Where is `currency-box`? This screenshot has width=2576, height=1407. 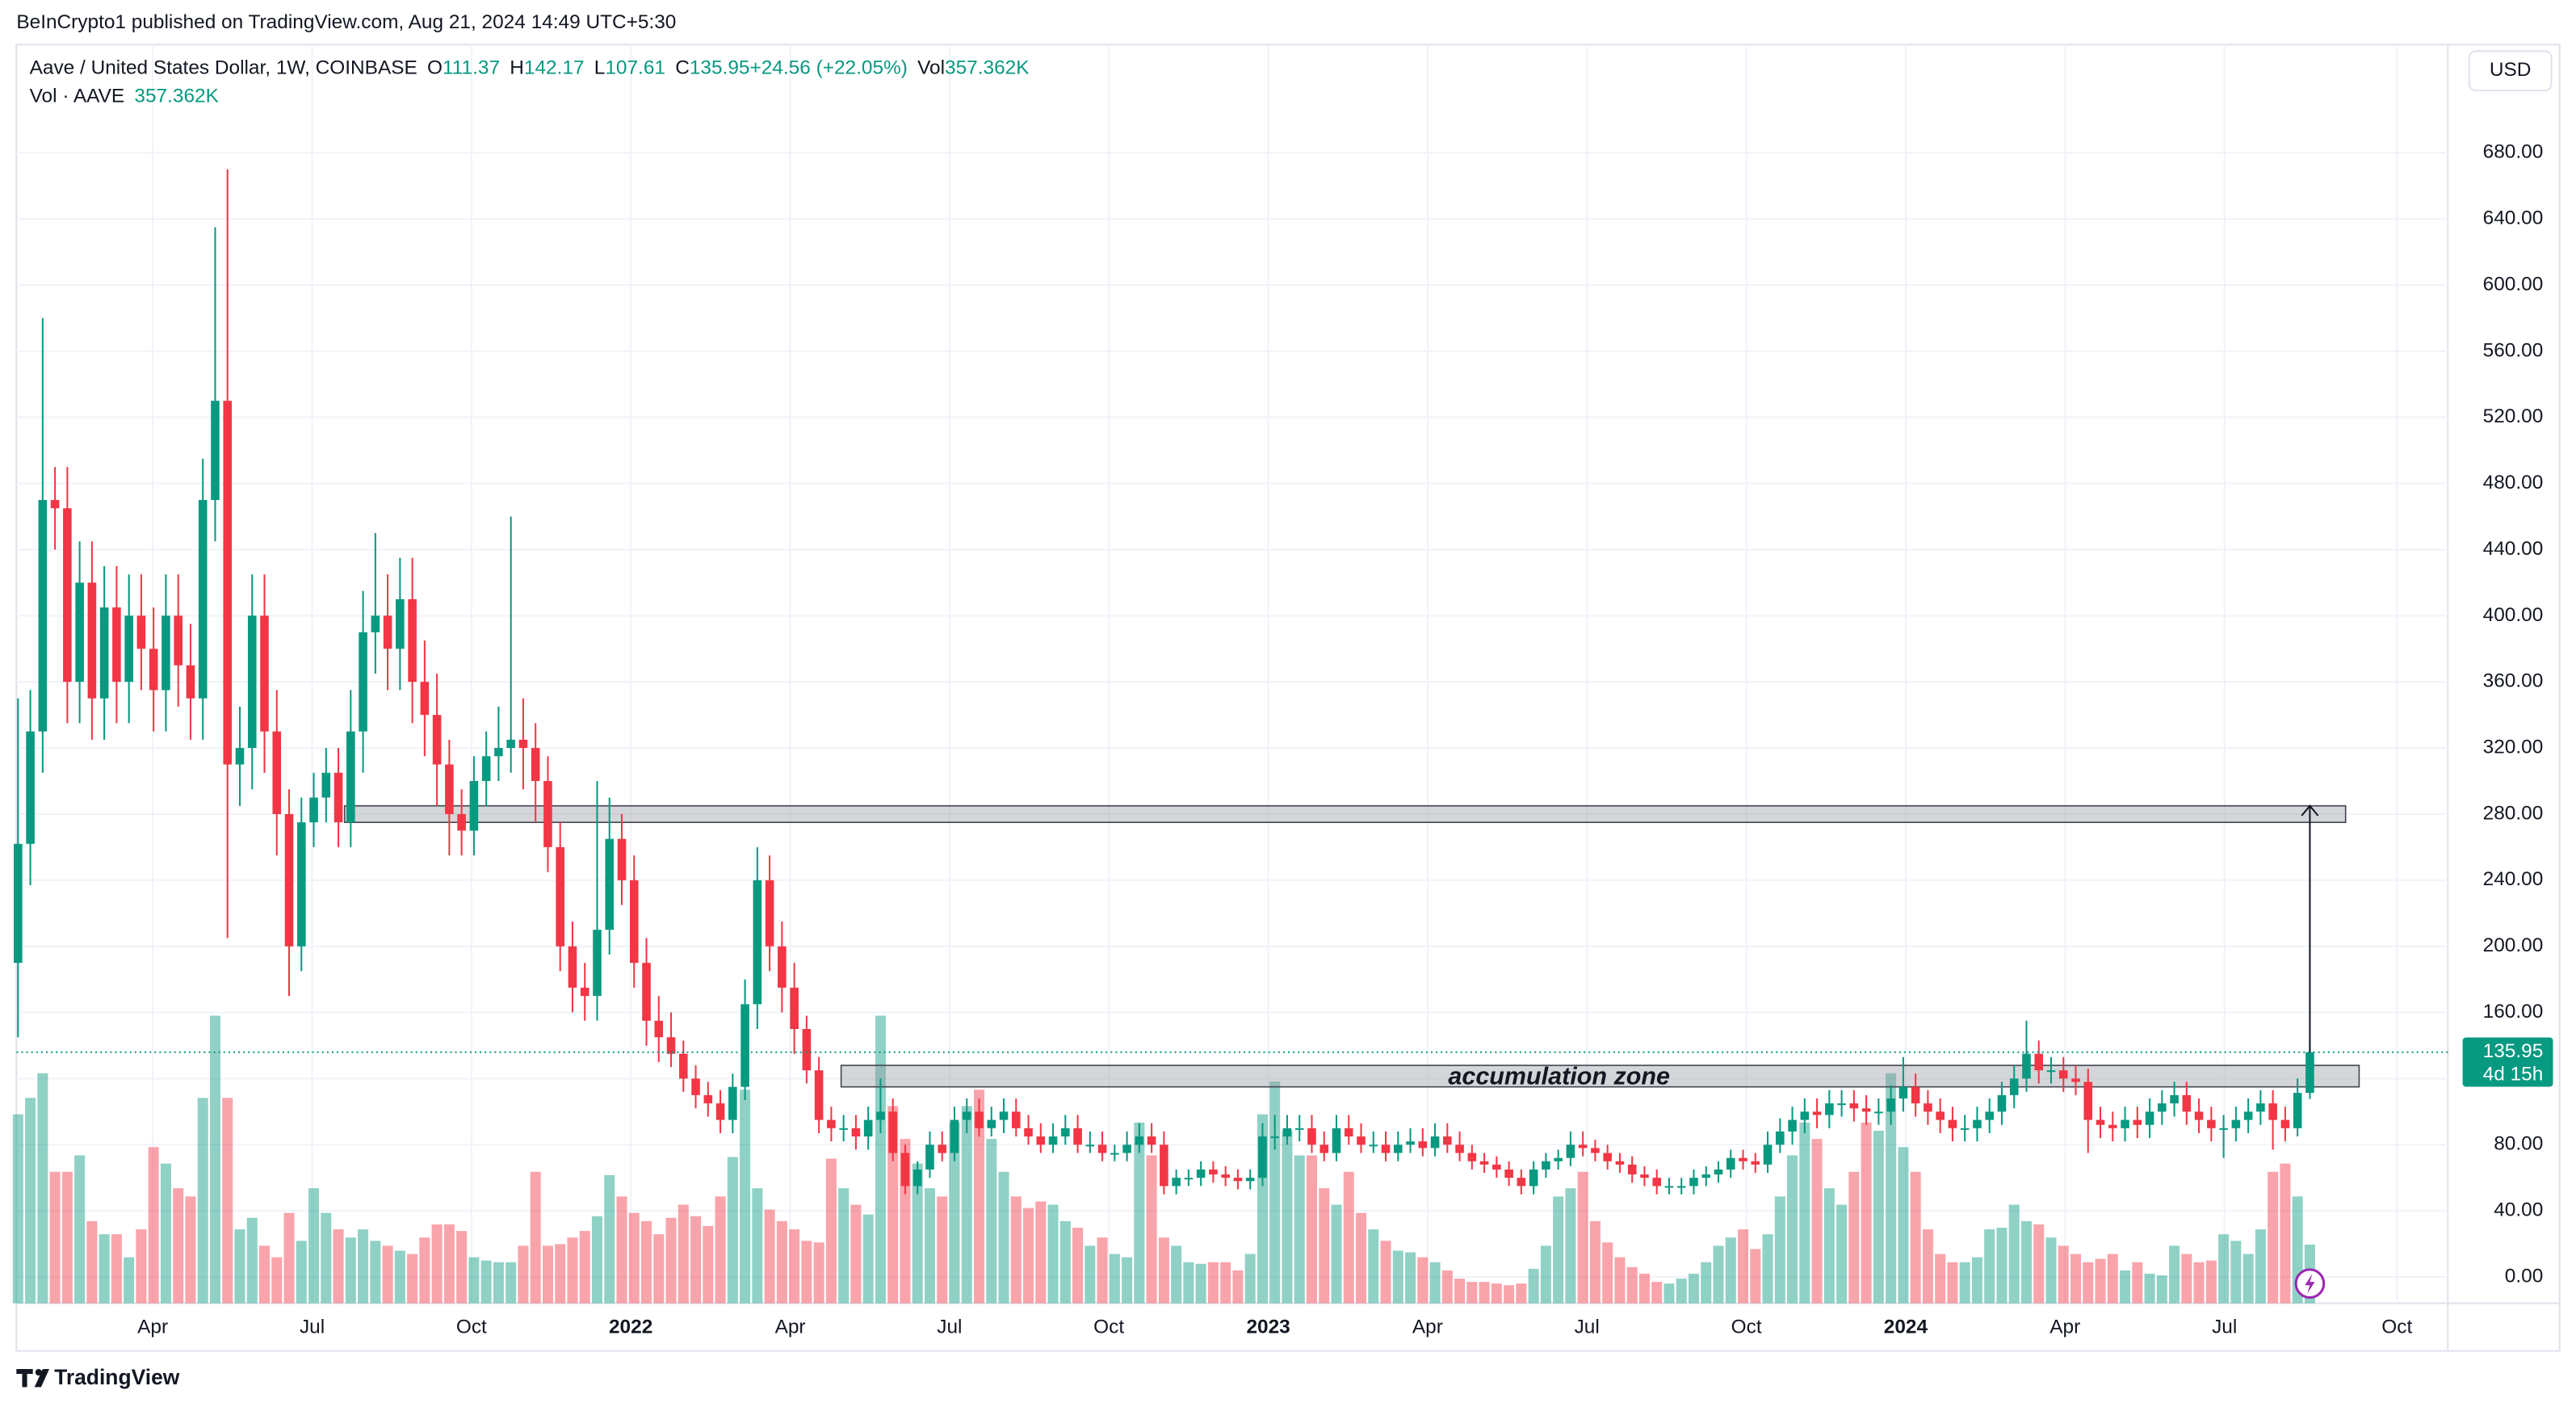
currency-box is located at coordinates (2510, 71).